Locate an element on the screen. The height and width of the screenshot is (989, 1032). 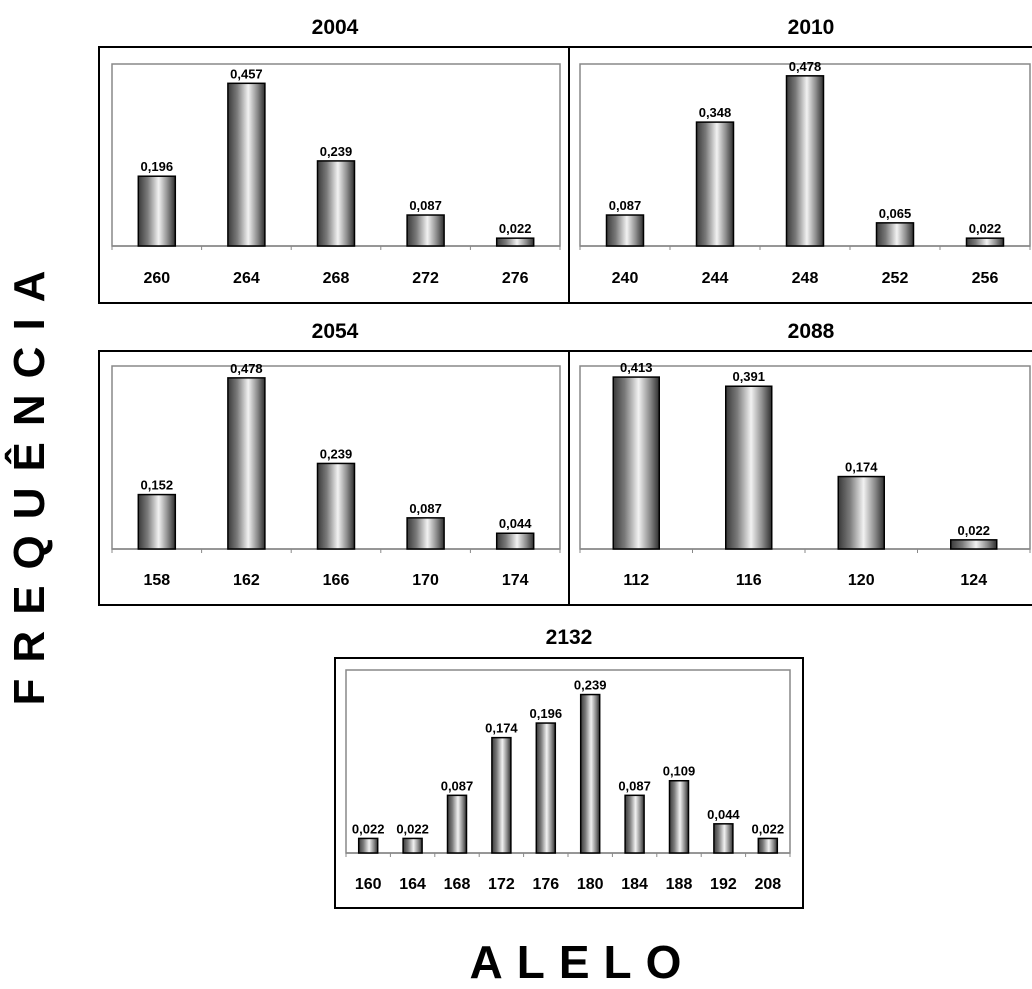
x-tick-label: 192 is located at coordinates (723, 884).